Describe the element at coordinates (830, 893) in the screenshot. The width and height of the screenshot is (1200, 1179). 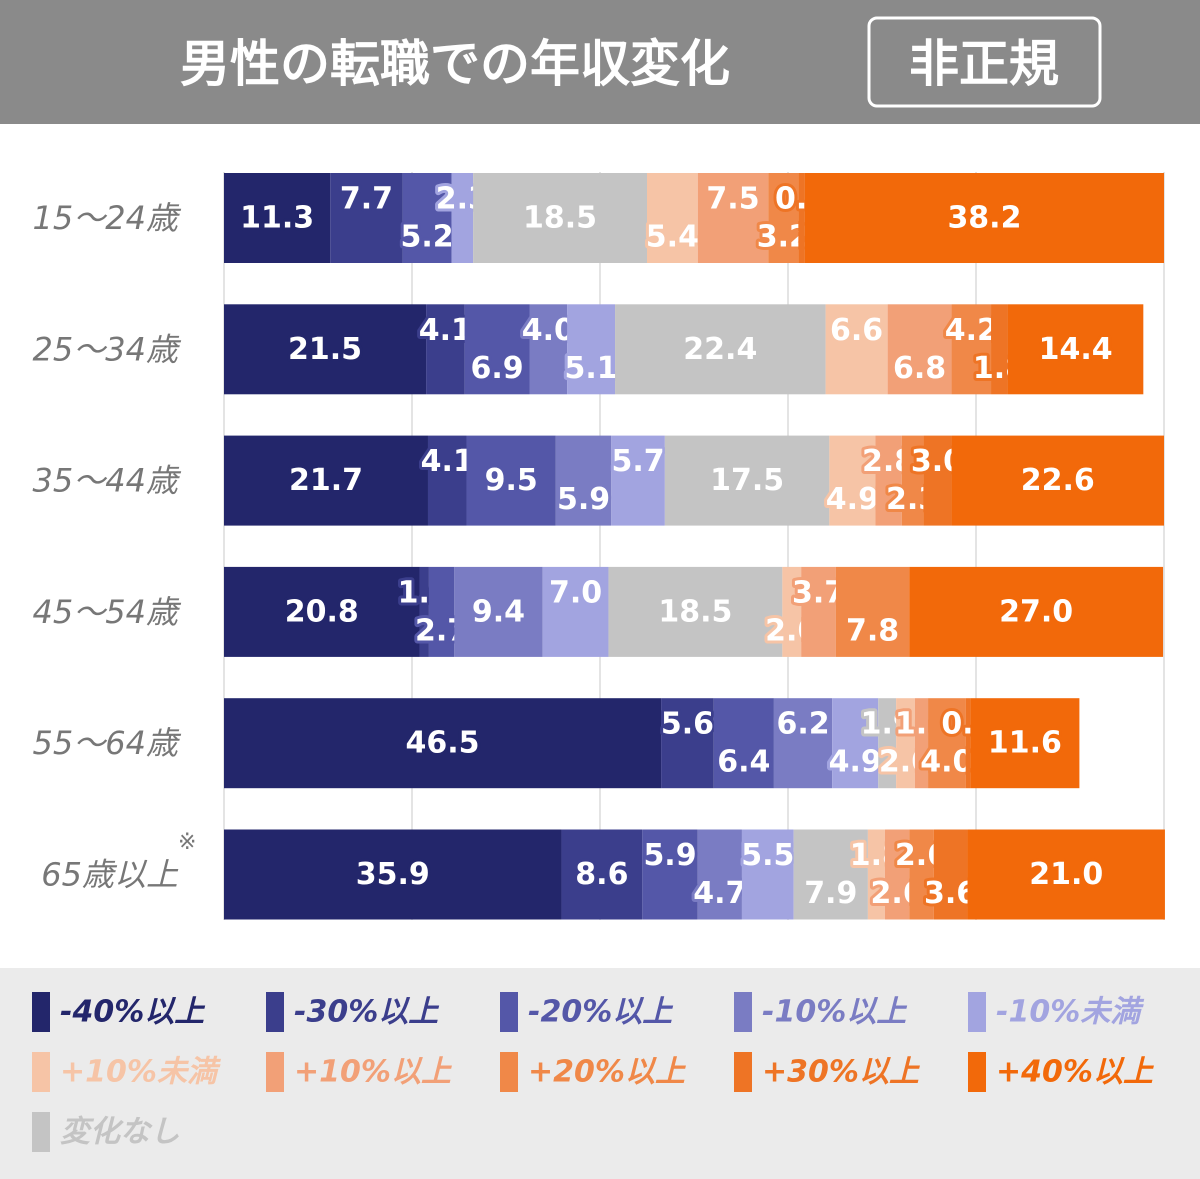
I see `value-label: 7.9` at that location.